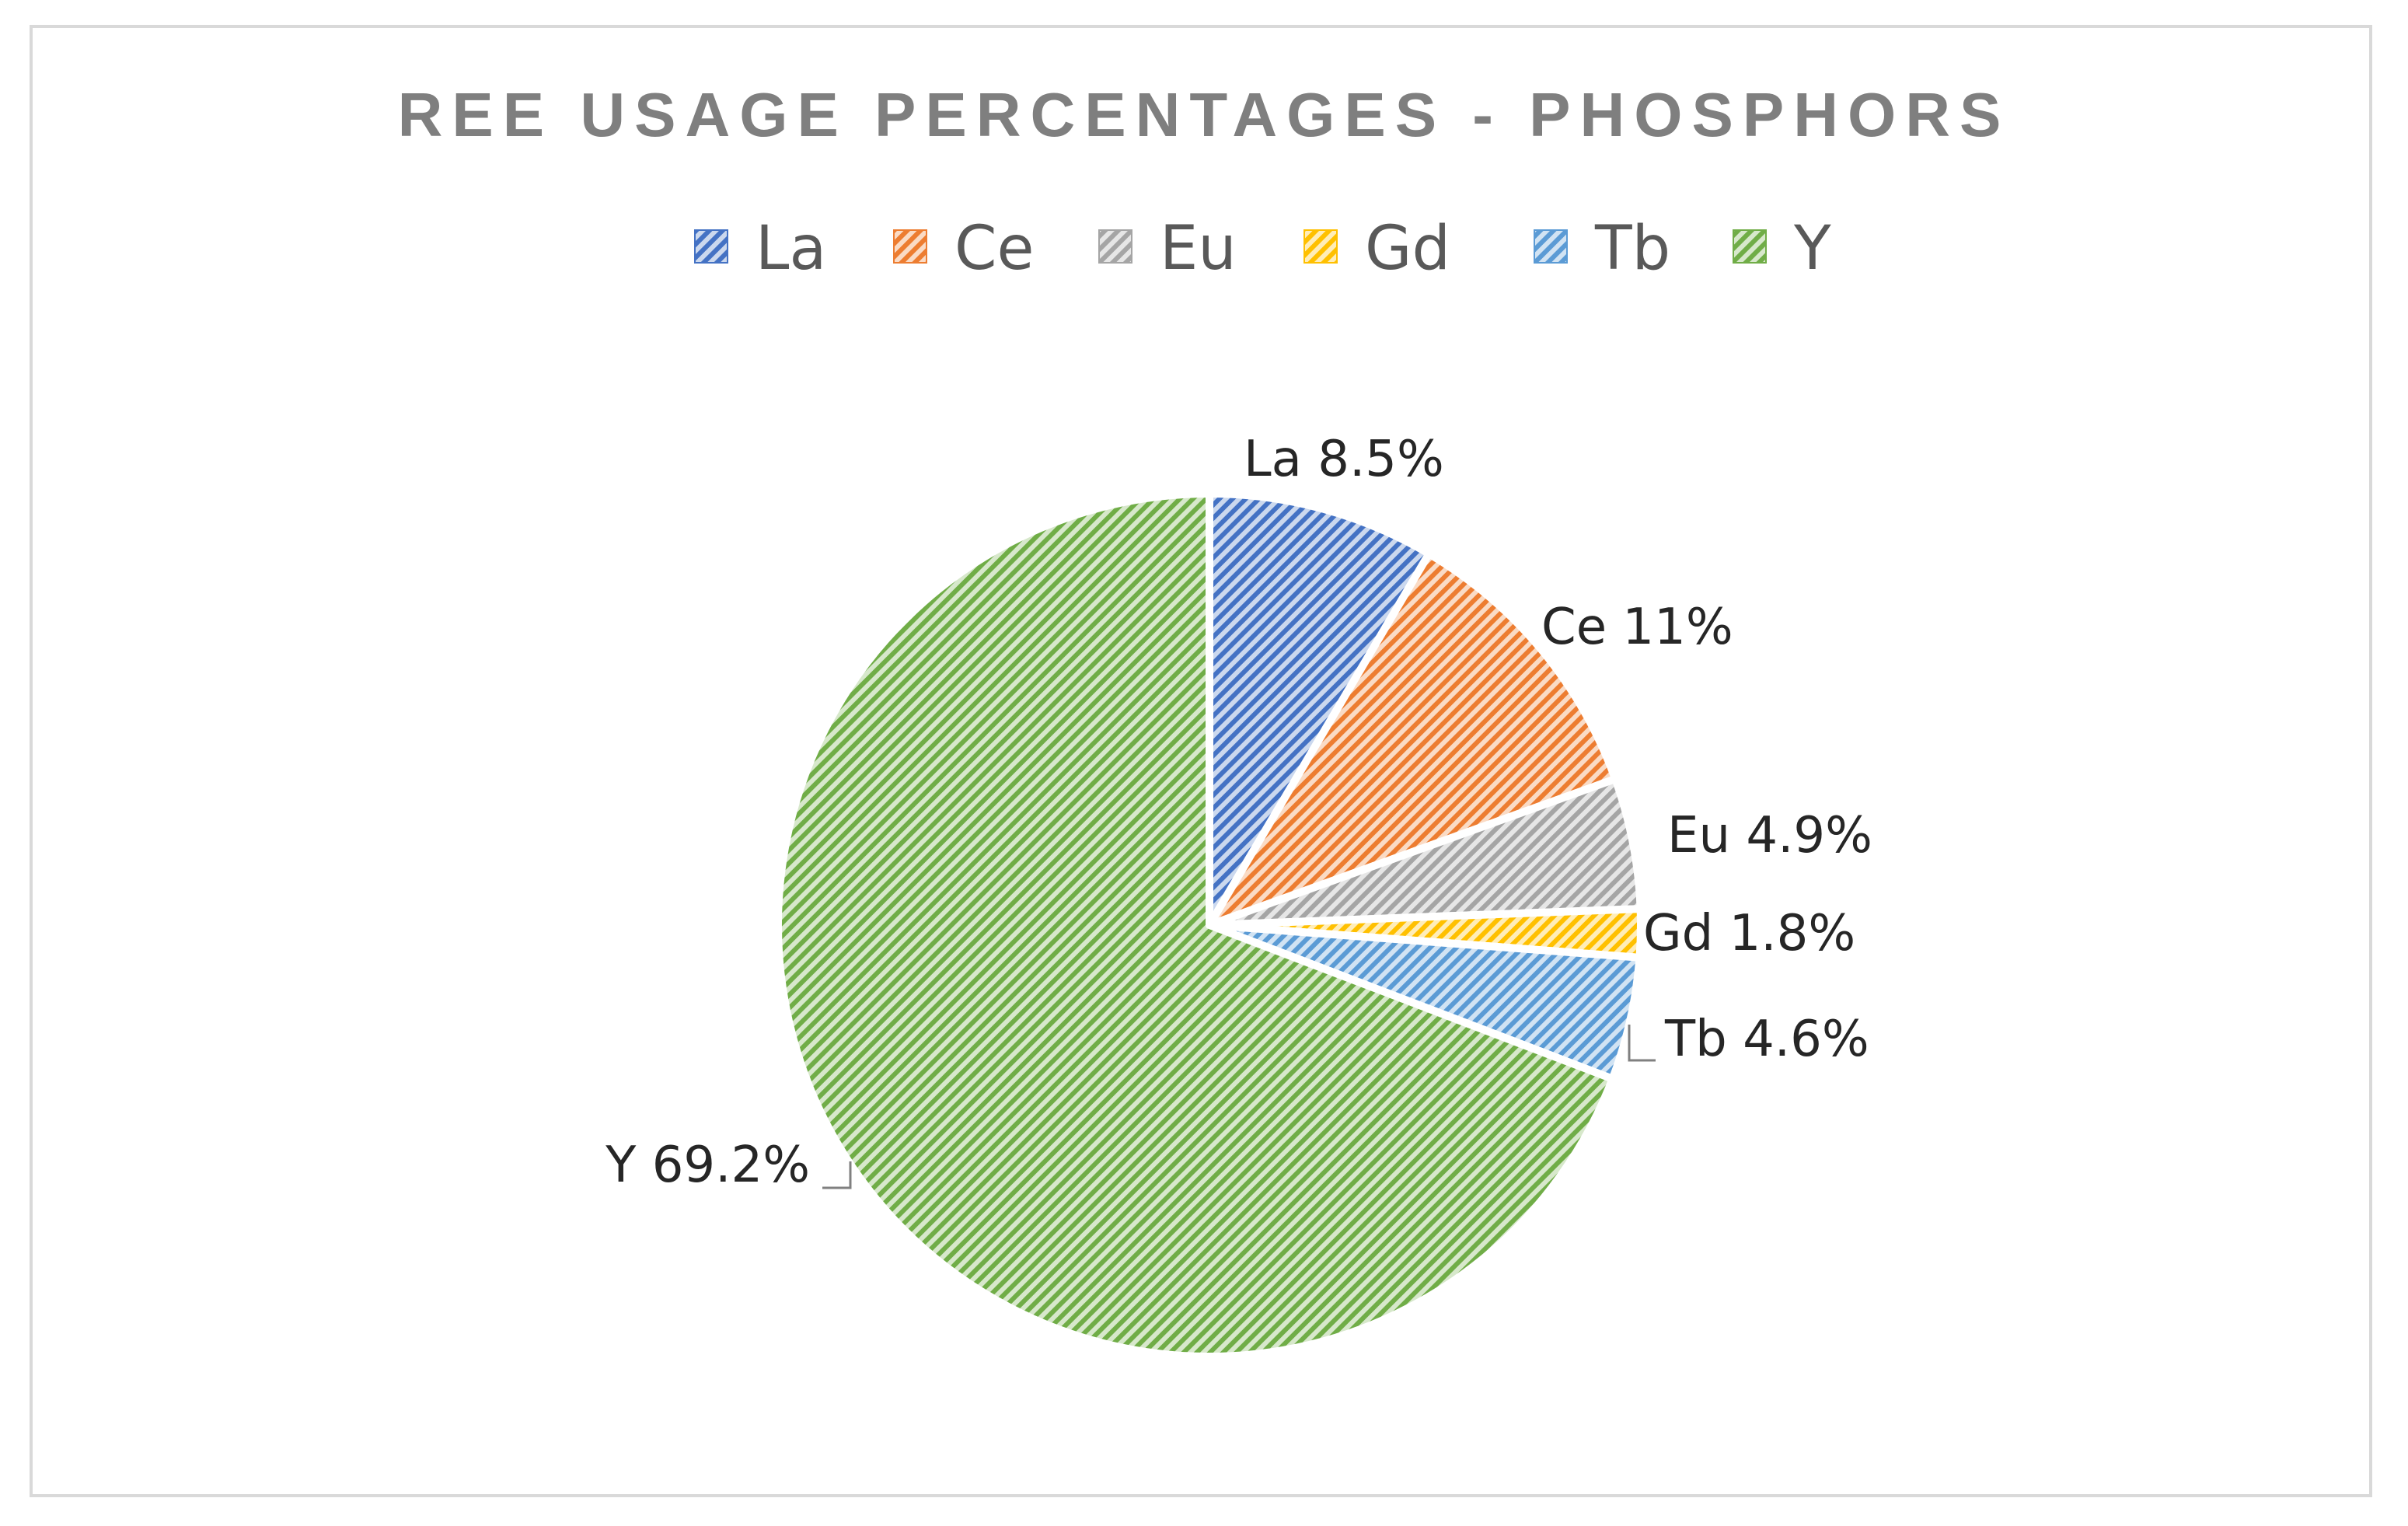  I want to click on data-label-eu: Eu 4.9%, so click(1769, 835).